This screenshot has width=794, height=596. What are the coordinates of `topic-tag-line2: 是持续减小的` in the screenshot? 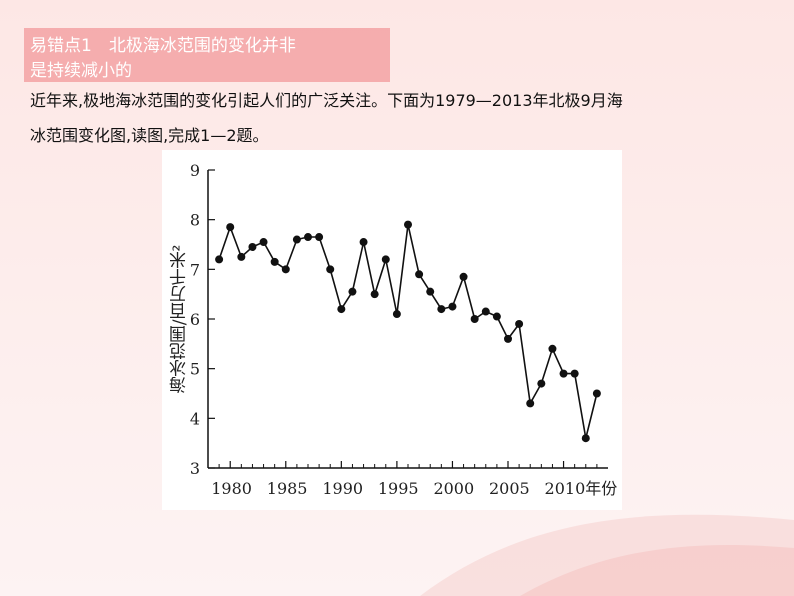 It's located at (81, 71).